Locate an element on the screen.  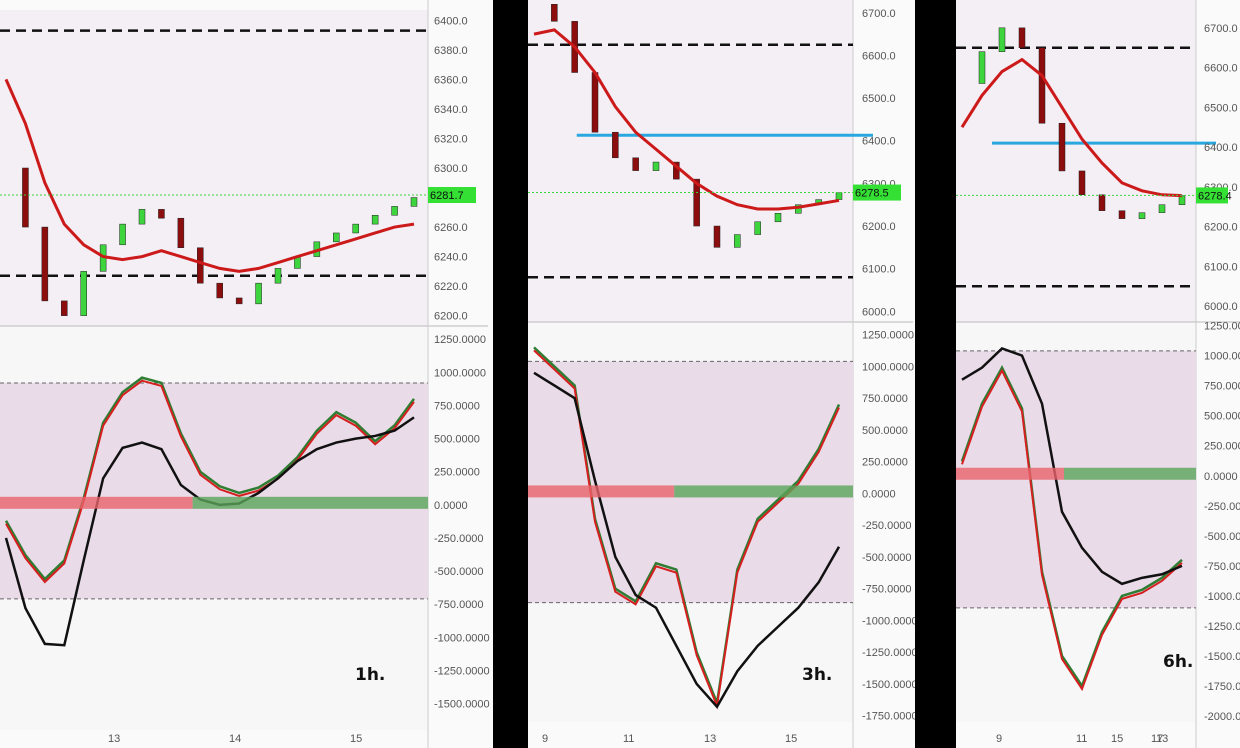
price-tick-label: 6700.0 is located at coordinates (879, 14).